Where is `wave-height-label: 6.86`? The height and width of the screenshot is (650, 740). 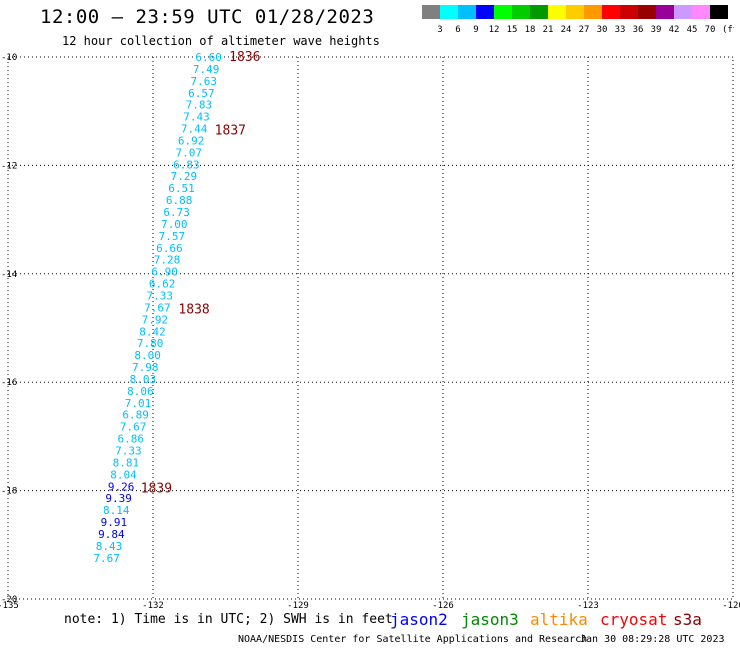 wave-height-label: 6.86 is located at coordinates (131, 439).